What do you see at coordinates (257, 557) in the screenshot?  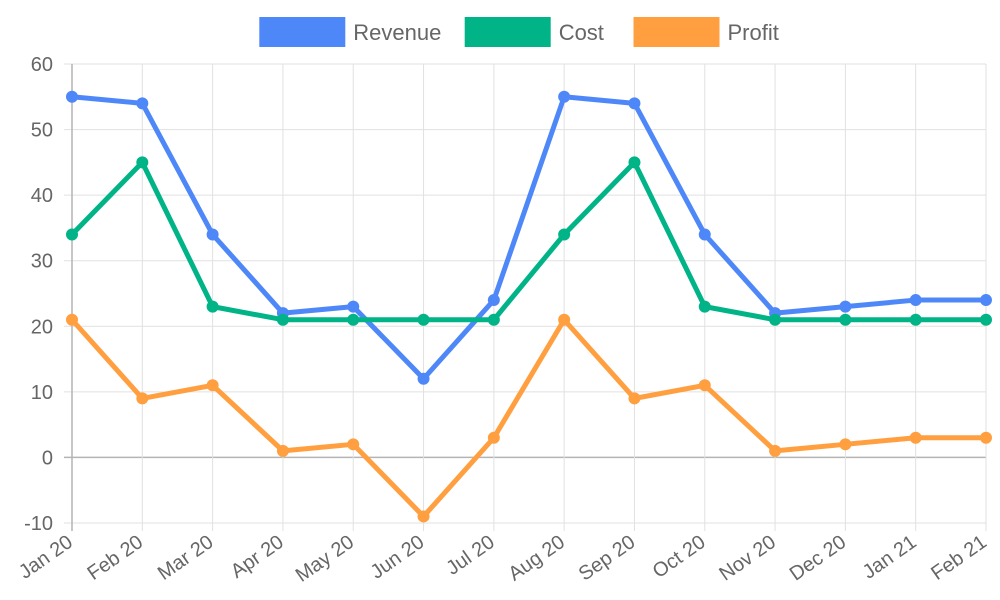 I see `x-tick-label: Apr 20` at bounding box center [257, 557].